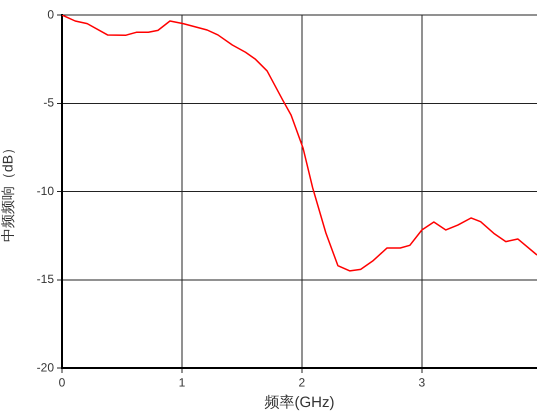  What do you see at coordinates (45, 367) in the screenshot?
I see `y-tick-label: -20` at bounding box center [45, 367].